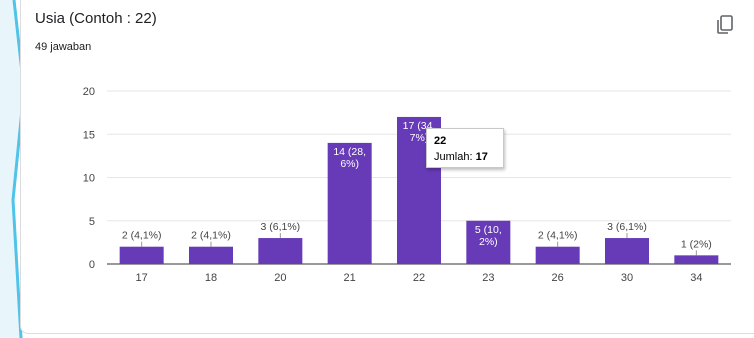 The image size is (754, 338). What do you see at coordinates (488, 230) in the screenshot?
I see `data-label: 5 (10,` at bounding box center [488, 230].